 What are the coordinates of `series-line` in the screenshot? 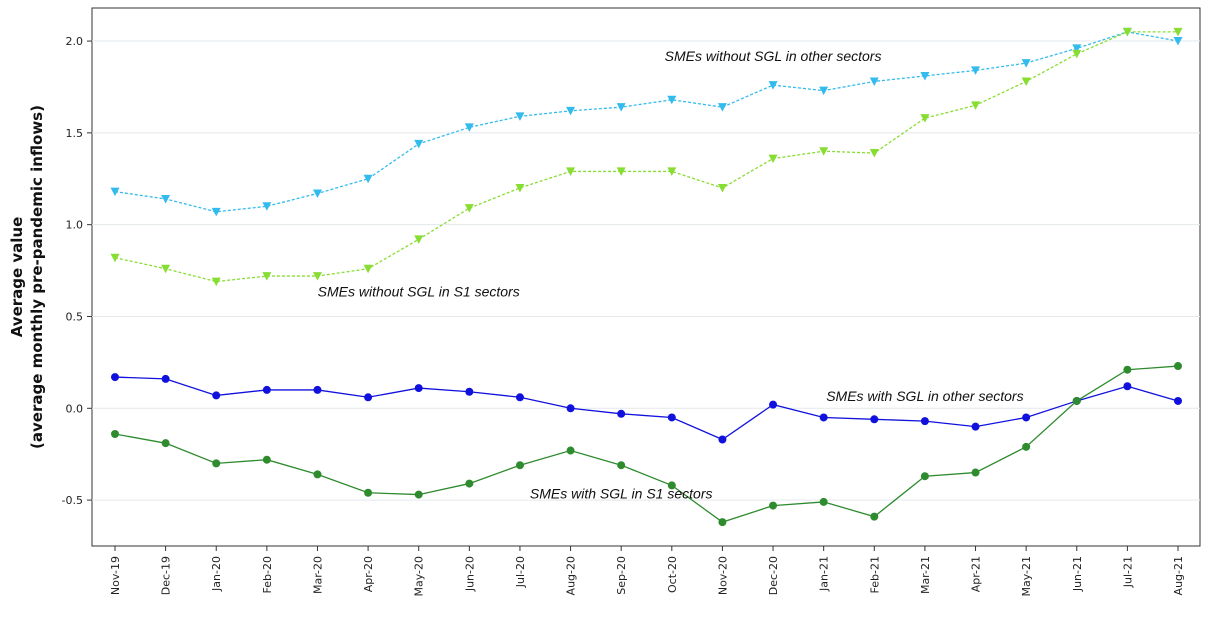 It's located at (646, 408).